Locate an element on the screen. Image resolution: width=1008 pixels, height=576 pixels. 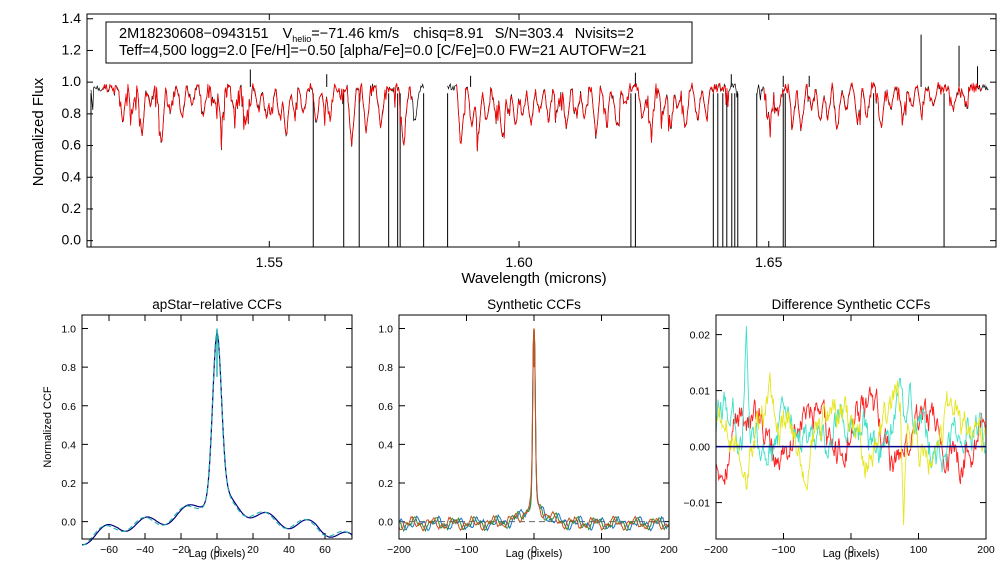
difference-ccf-xtick-label: −100 is located at coordinates (784, 550).